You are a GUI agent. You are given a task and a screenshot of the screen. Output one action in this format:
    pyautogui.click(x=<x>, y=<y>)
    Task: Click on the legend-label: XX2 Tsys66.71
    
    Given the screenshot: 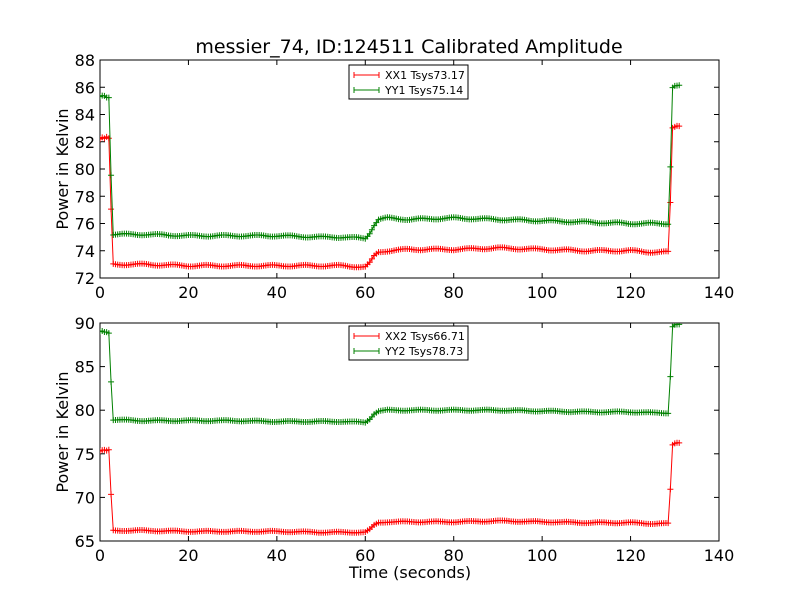 What is the action you would take?
    pyautogui.click(x=425, y=336)
    